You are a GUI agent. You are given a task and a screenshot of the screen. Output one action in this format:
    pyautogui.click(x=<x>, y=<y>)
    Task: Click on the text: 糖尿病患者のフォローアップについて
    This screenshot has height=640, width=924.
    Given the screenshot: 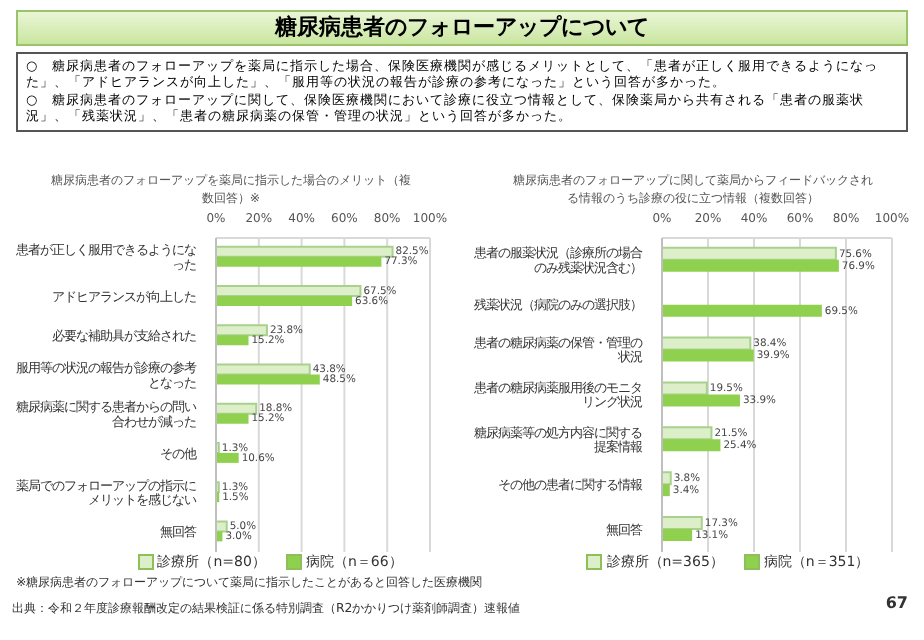 What is the action you would take?
    pyautogui.click(x=462, y=28)
    